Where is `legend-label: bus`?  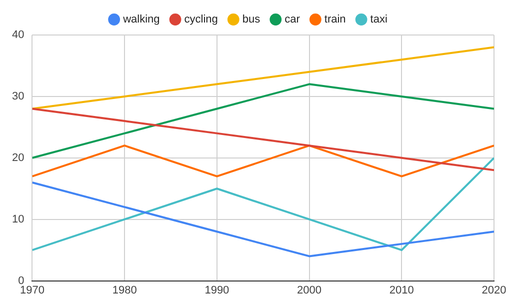 legend-label: bus is located at coordinates (251, 20).